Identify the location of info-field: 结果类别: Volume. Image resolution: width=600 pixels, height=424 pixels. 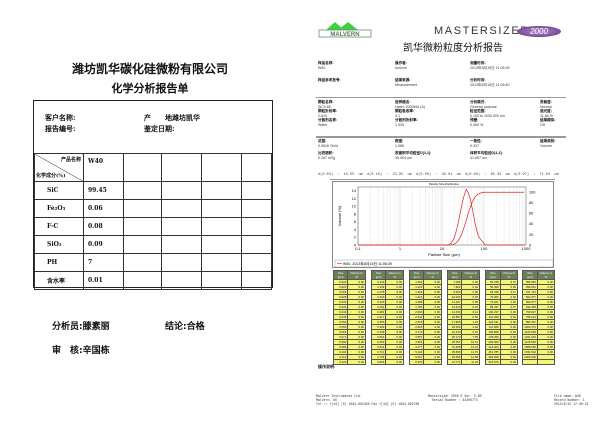
(548, 143).